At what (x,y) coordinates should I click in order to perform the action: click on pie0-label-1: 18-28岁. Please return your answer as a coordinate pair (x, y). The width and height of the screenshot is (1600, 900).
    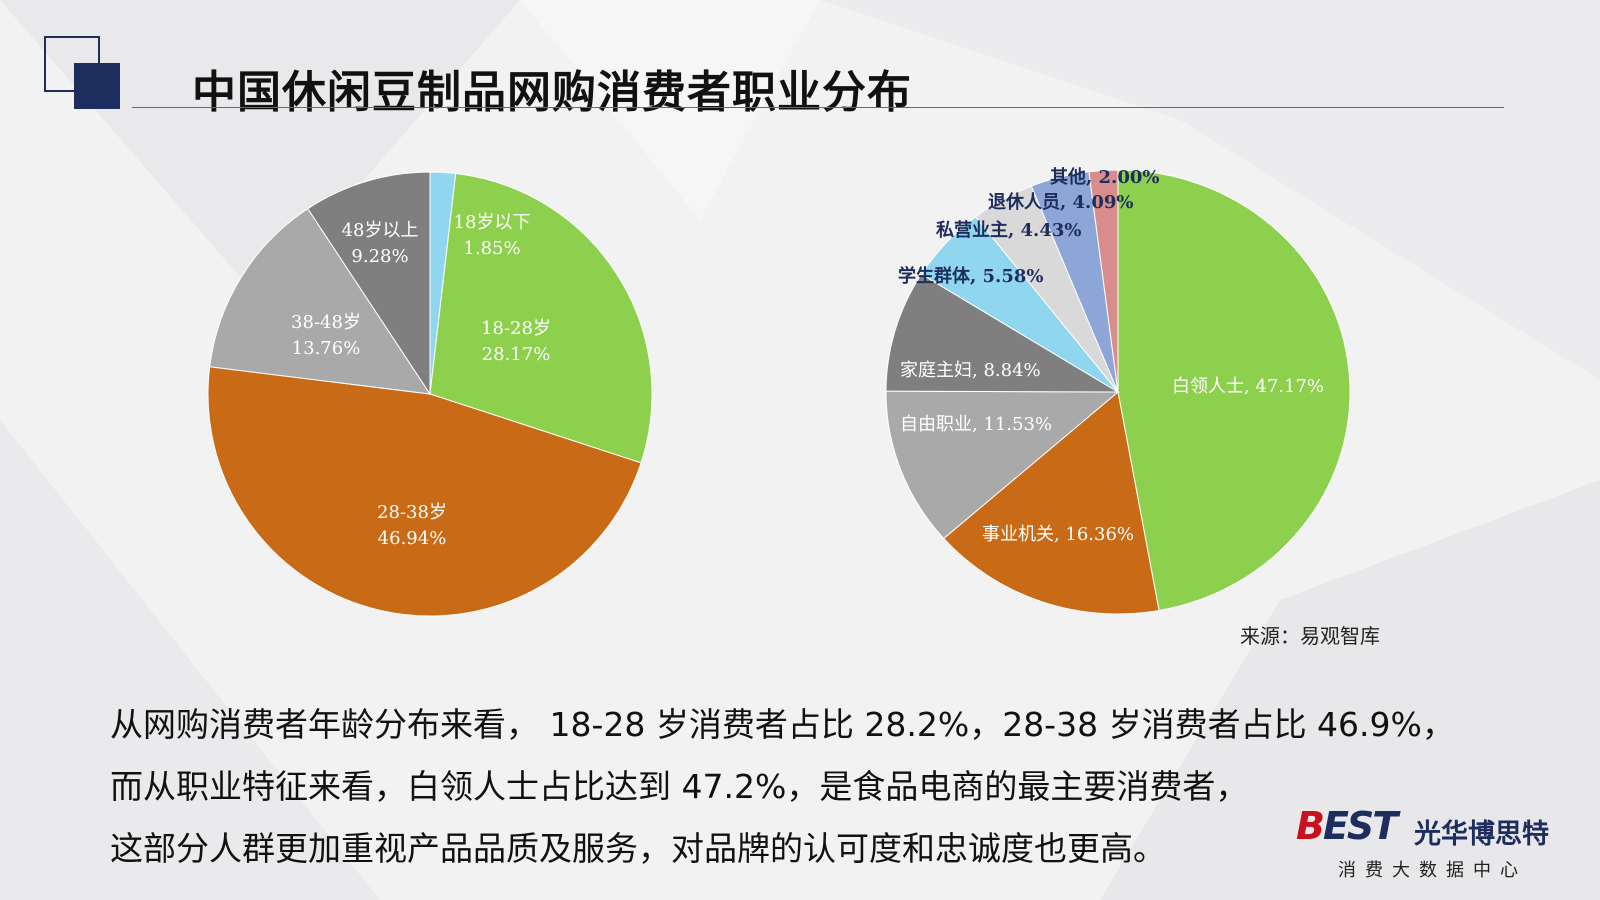
    Looking at the image, I should click on (516, 328).